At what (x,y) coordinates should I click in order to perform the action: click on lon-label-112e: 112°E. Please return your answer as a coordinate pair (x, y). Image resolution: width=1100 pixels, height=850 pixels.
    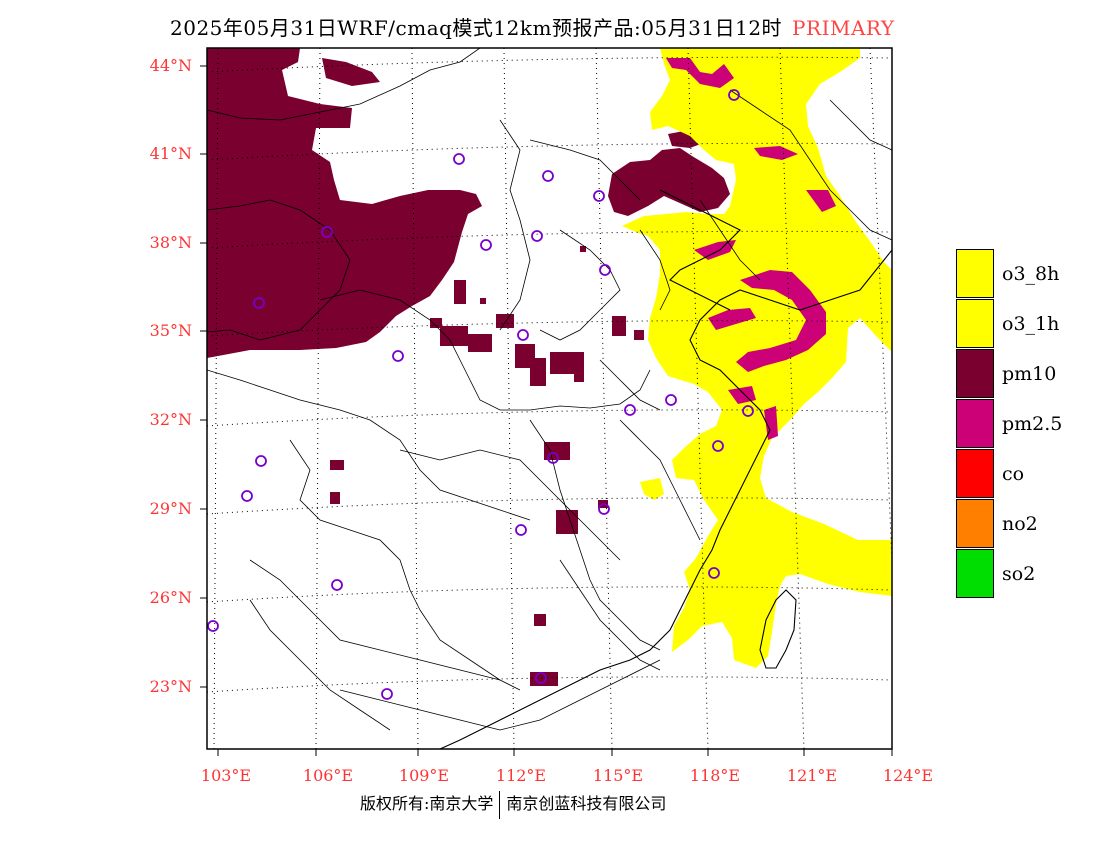
    Looking at the image, I should click on (521, 775).